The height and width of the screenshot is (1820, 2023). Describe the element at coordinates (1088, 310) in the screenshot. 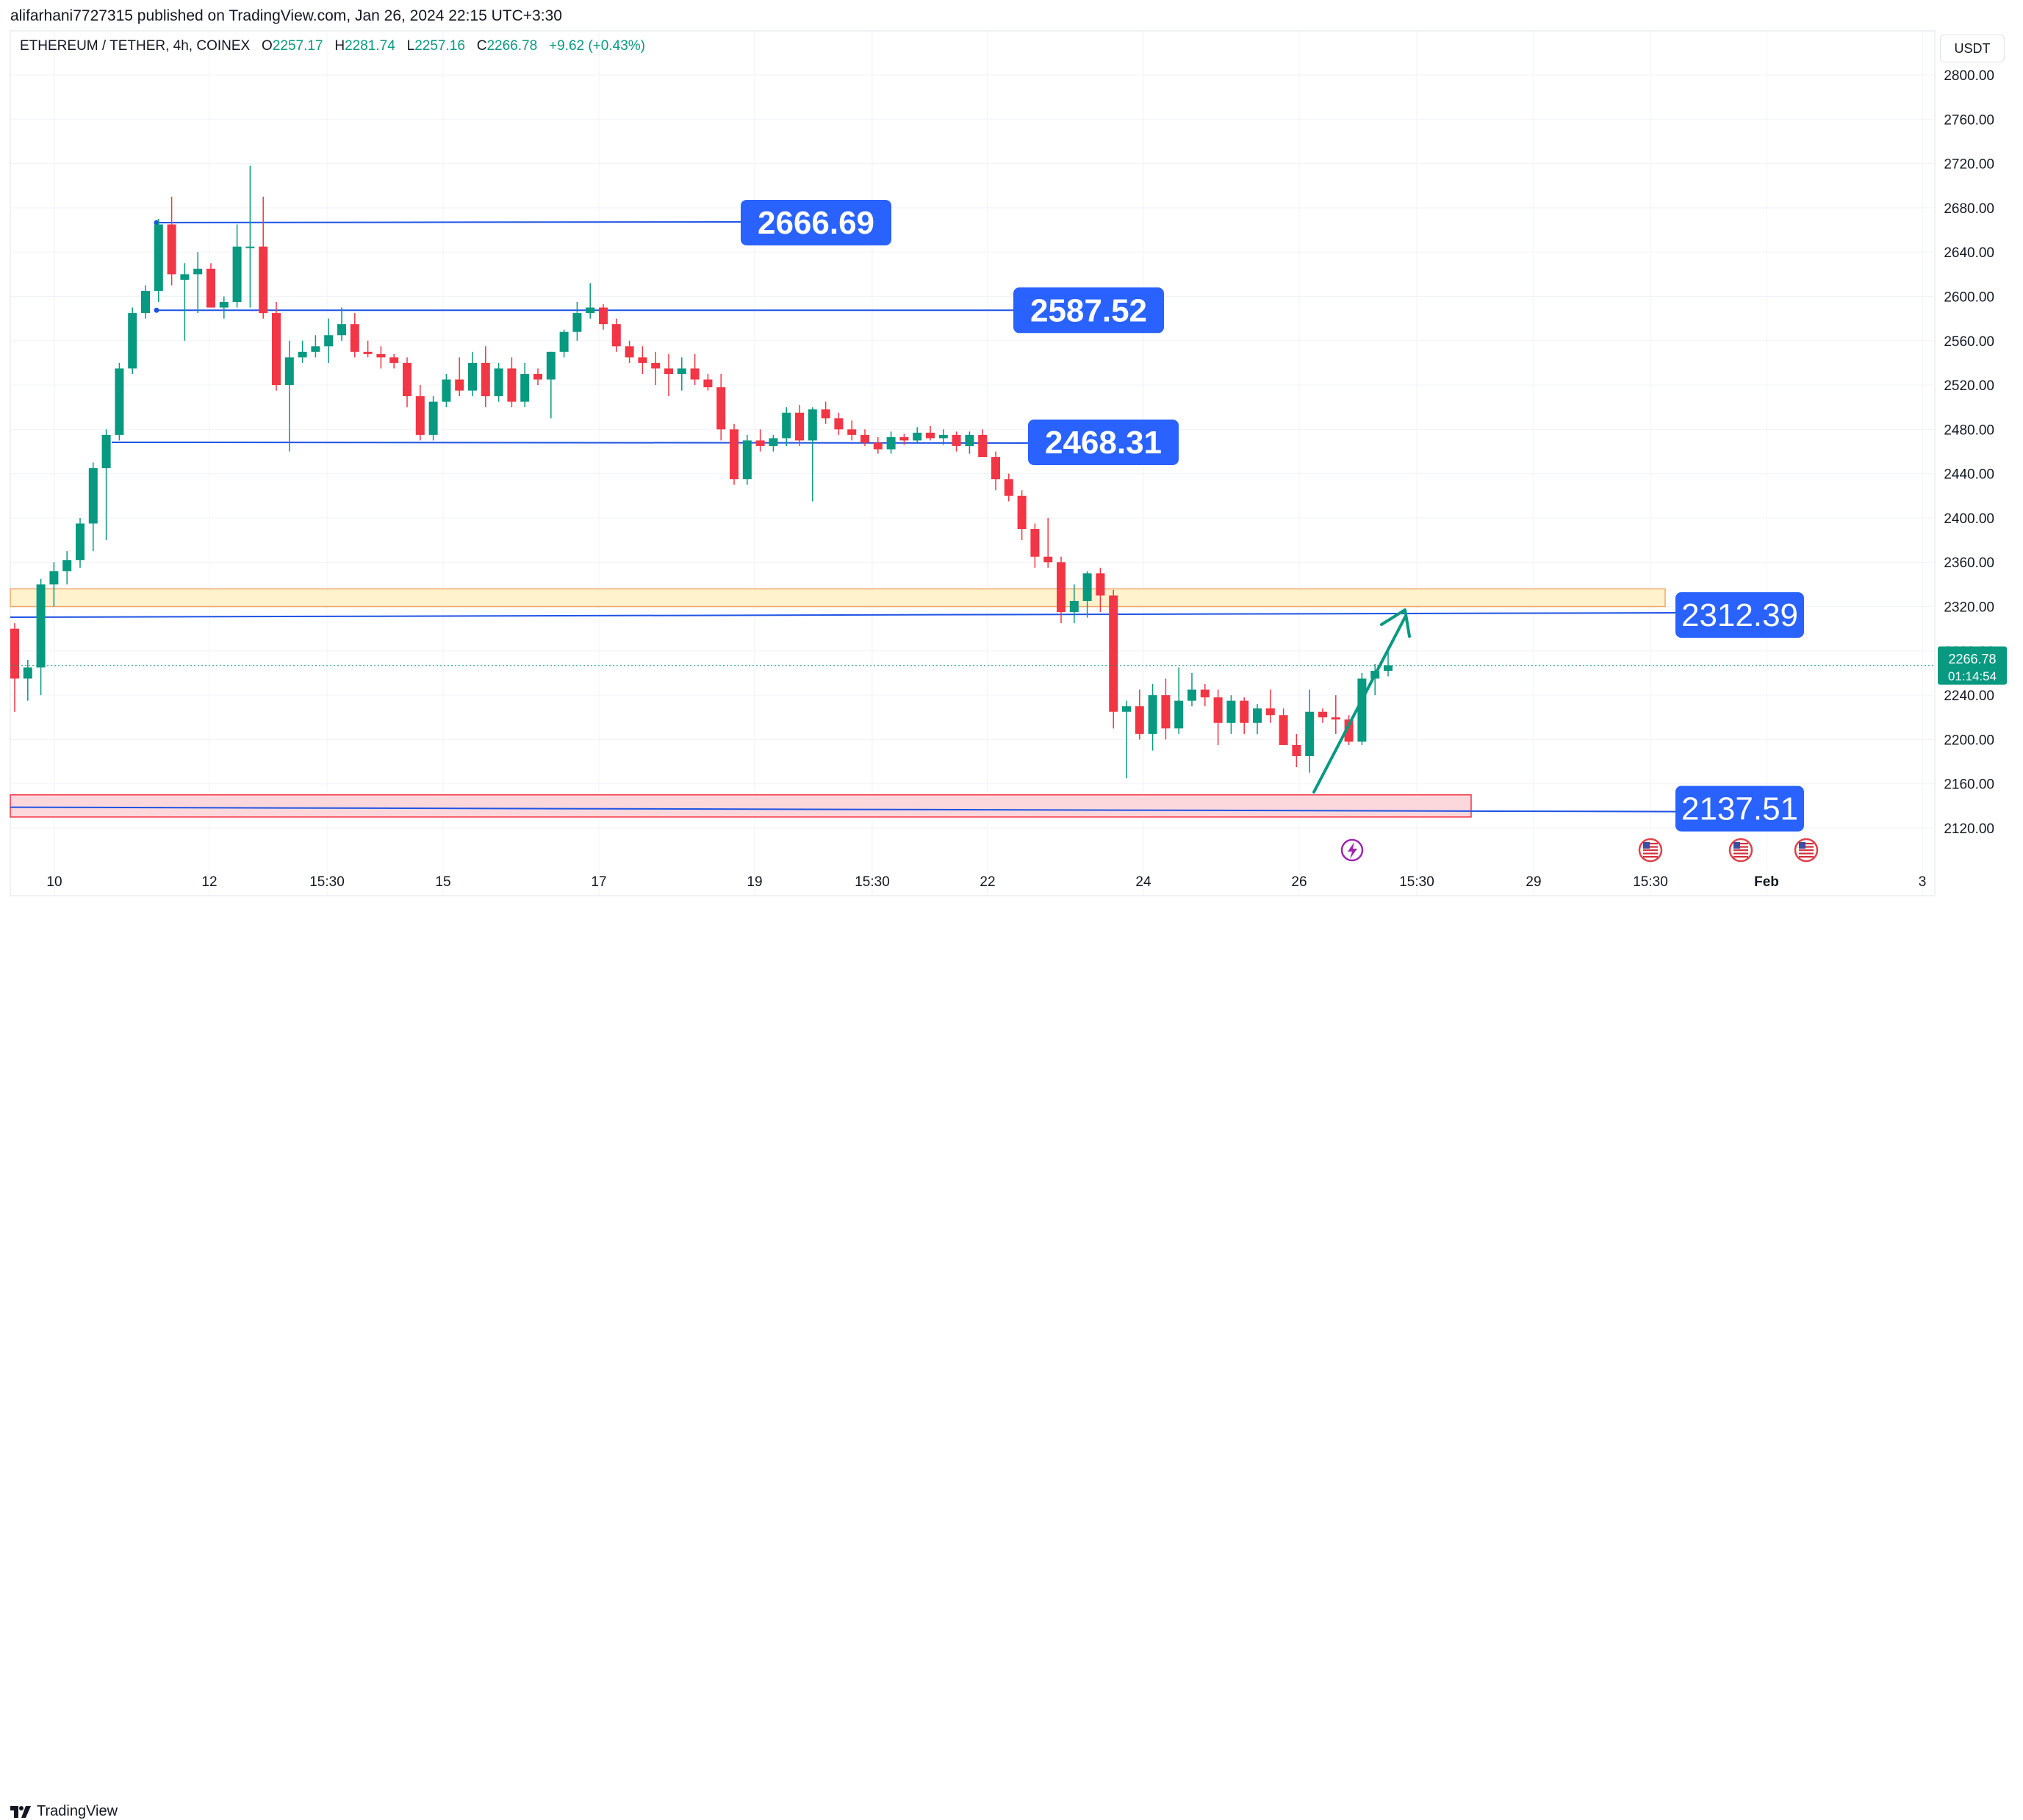

I see `level-label: 2587.52` at that location.